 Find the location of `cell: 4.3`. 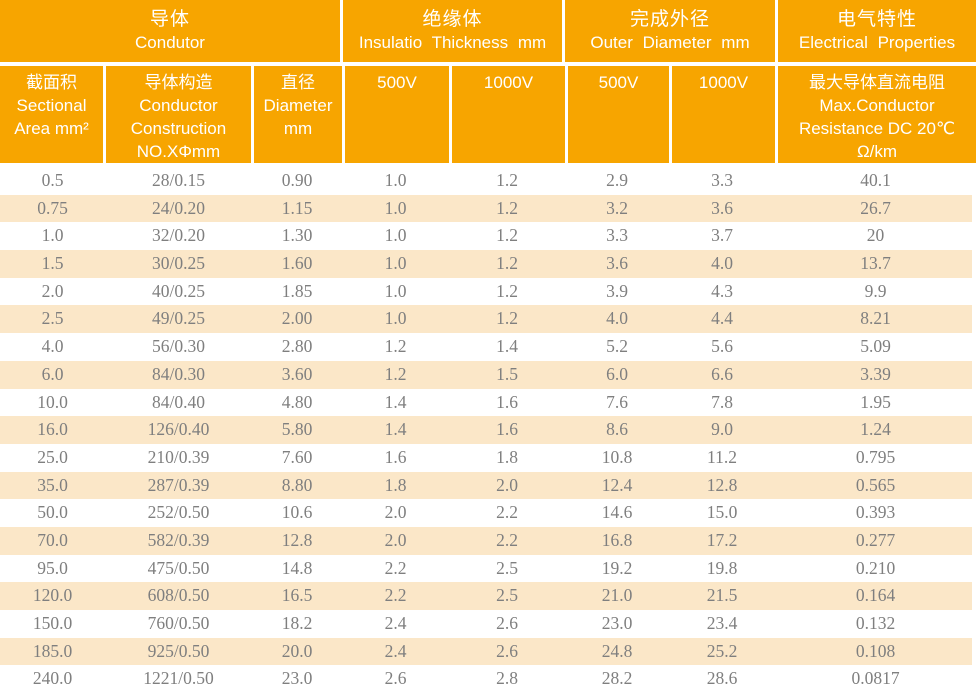

cell: 4.3 is located at coordinates (722, 290).